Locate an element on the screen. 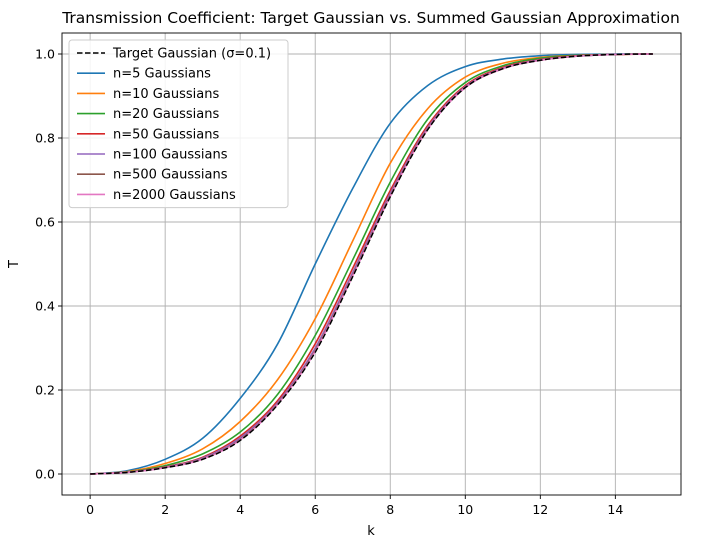  x-tick-label: 8 is located at coordinates (390, 509).